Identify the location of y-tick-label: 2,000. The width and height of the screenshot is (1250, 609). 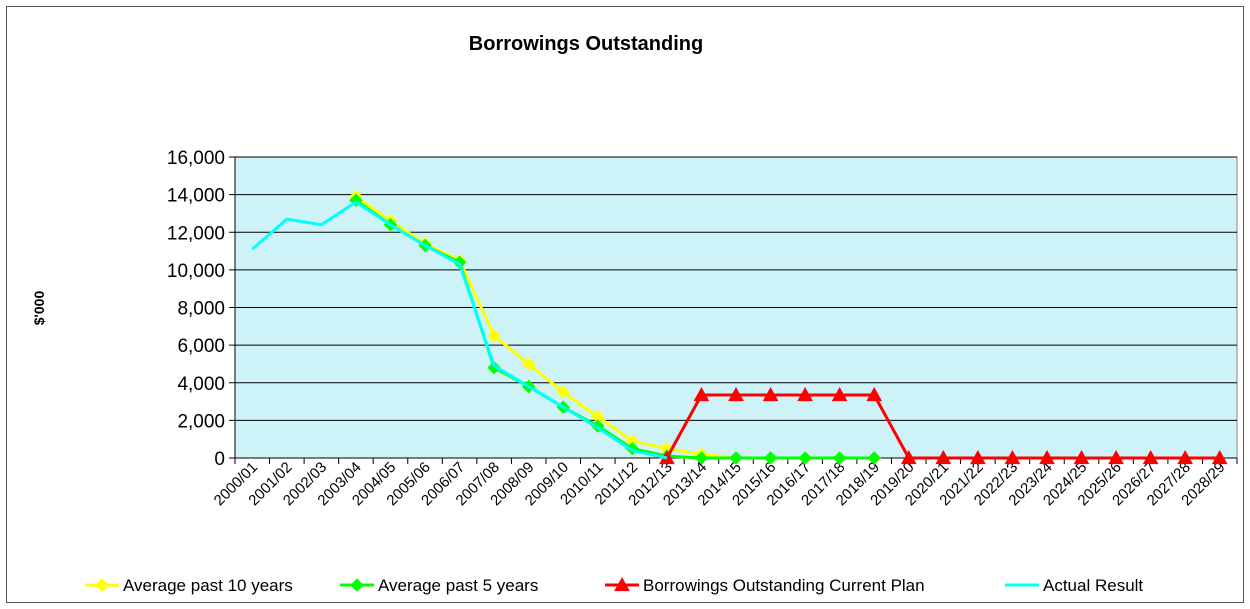
(201, 421).